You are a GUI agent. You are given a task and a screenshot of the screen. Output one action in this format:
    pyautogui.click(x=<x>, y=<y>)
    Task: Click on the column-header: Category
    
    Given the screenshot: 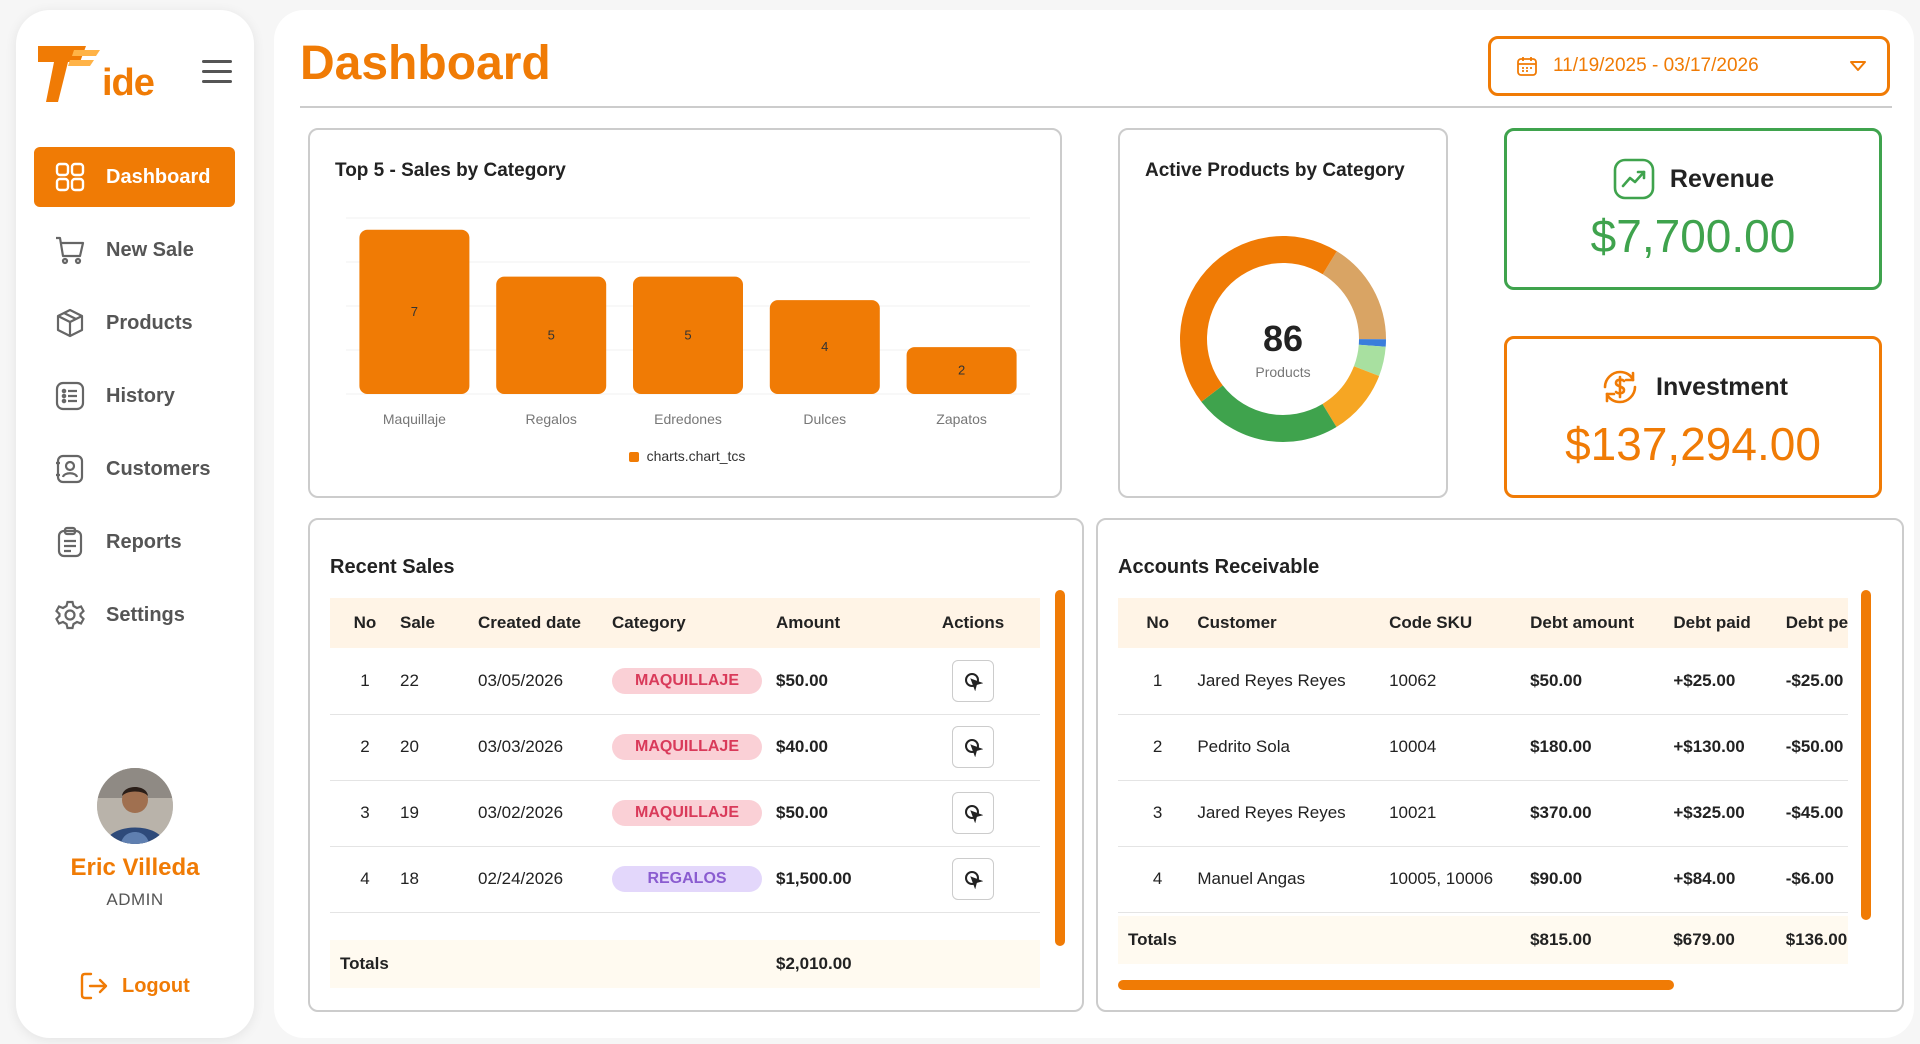 What is the action you would take?
    pyautogui.click(x=694, y=623)
    